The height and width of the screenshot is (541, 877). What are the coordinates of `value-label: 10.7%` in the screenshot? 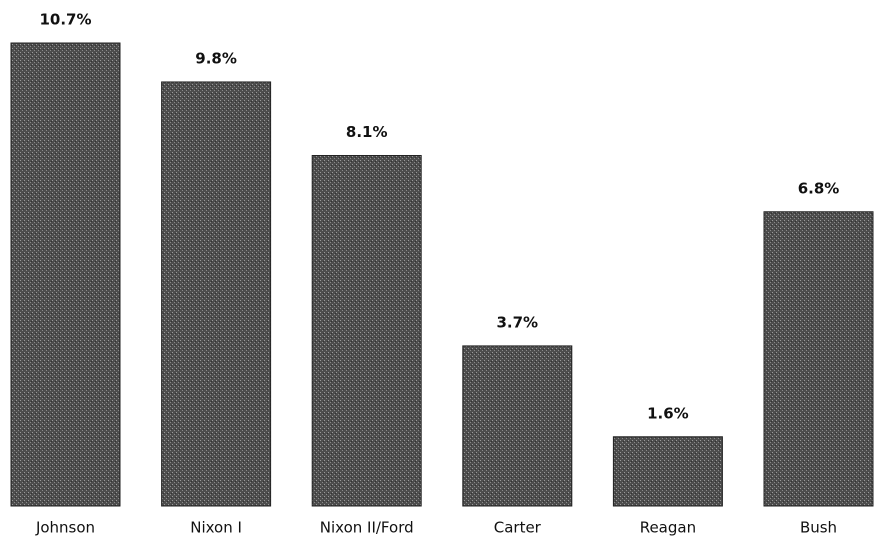 It's located at (65, 20).